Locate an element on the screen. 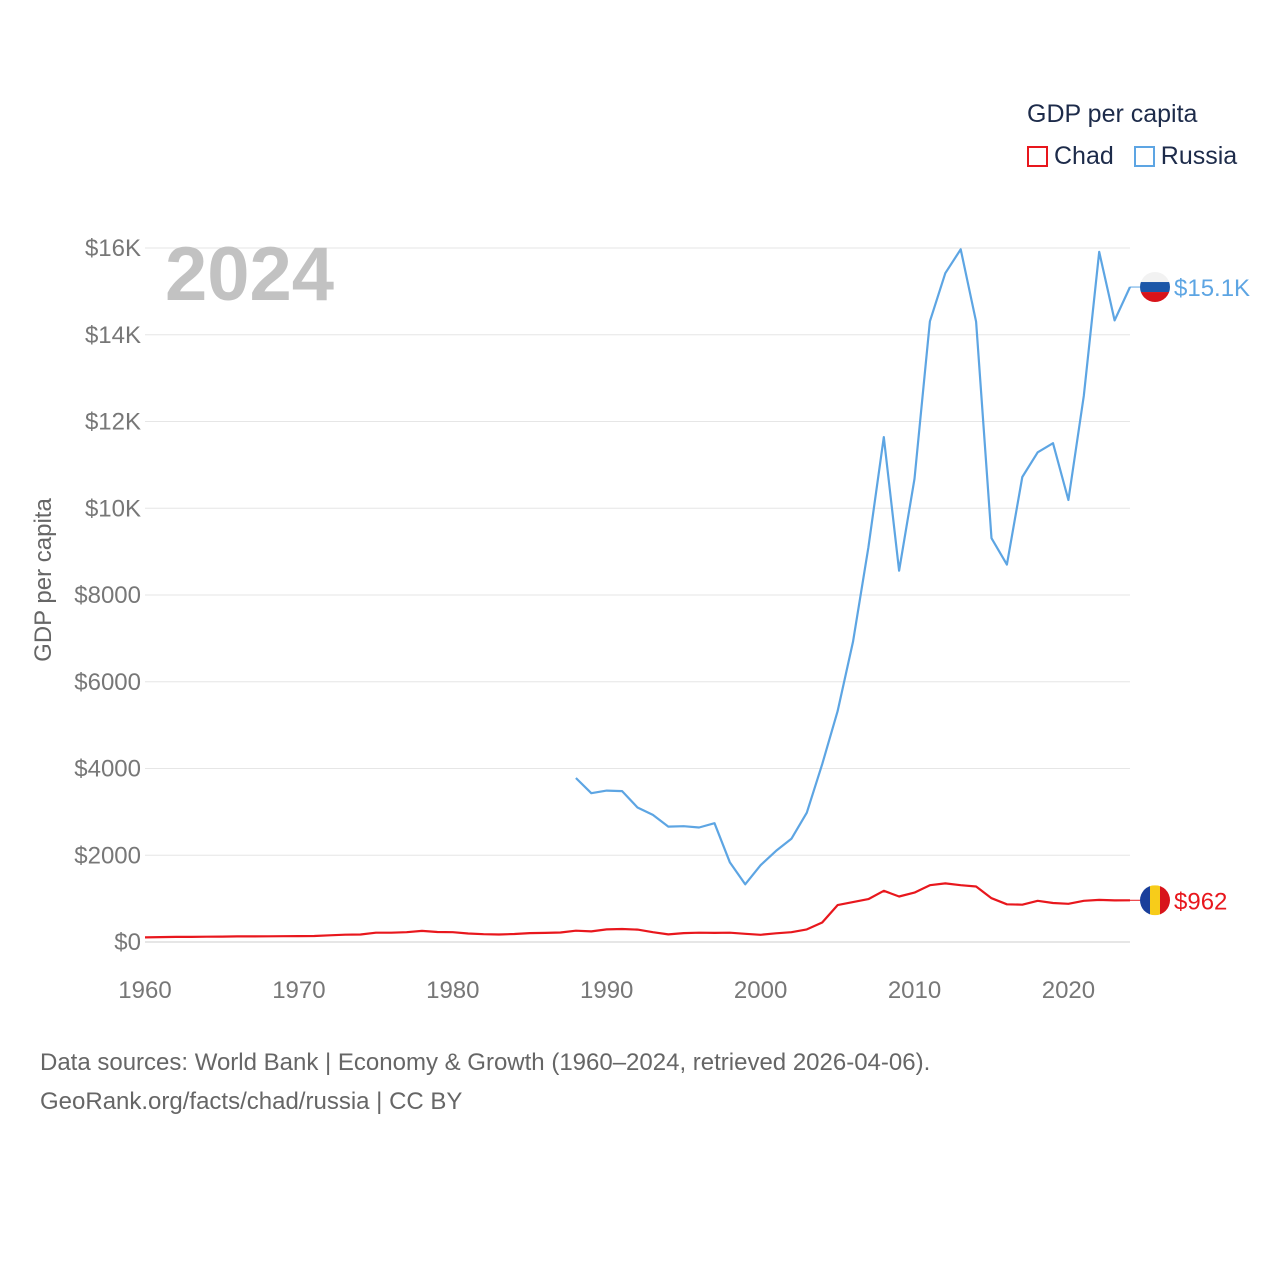  legend-title: GDP per capita is located at coordinates (1112, 114).